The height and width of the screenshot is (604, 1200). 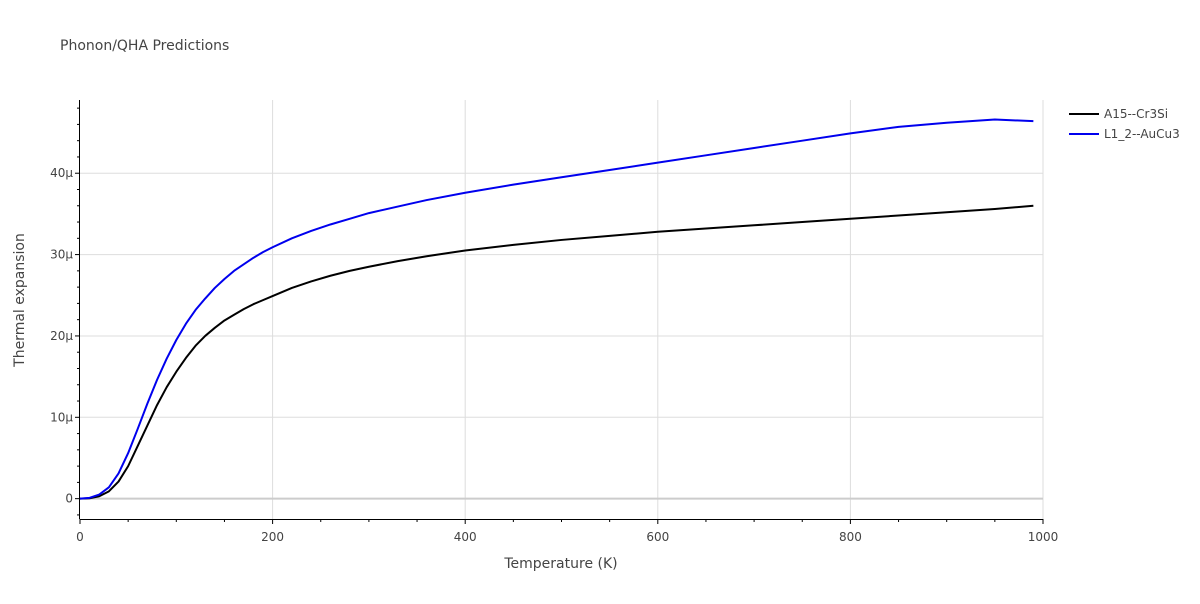 What do you see at coordinates (657, 537) in the screenshot?
I see `x-tick-label: 600` at bounding box center [657, 537].